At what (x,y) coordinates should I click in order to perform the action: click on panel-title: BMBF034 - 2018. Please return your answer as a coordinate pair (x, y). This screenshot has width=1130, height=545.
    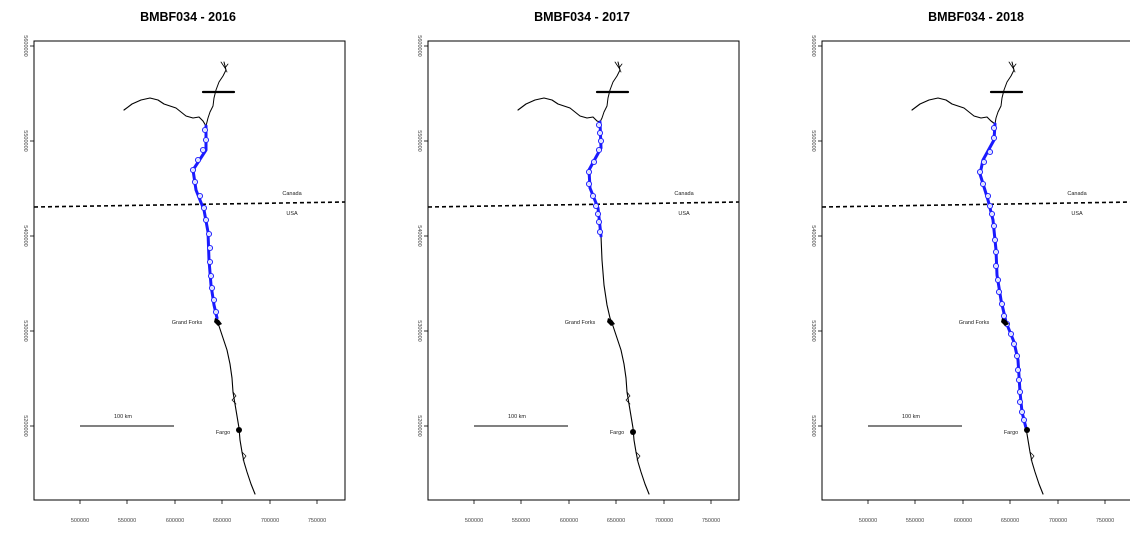
    Looking at the image, I should click on (976, 17).